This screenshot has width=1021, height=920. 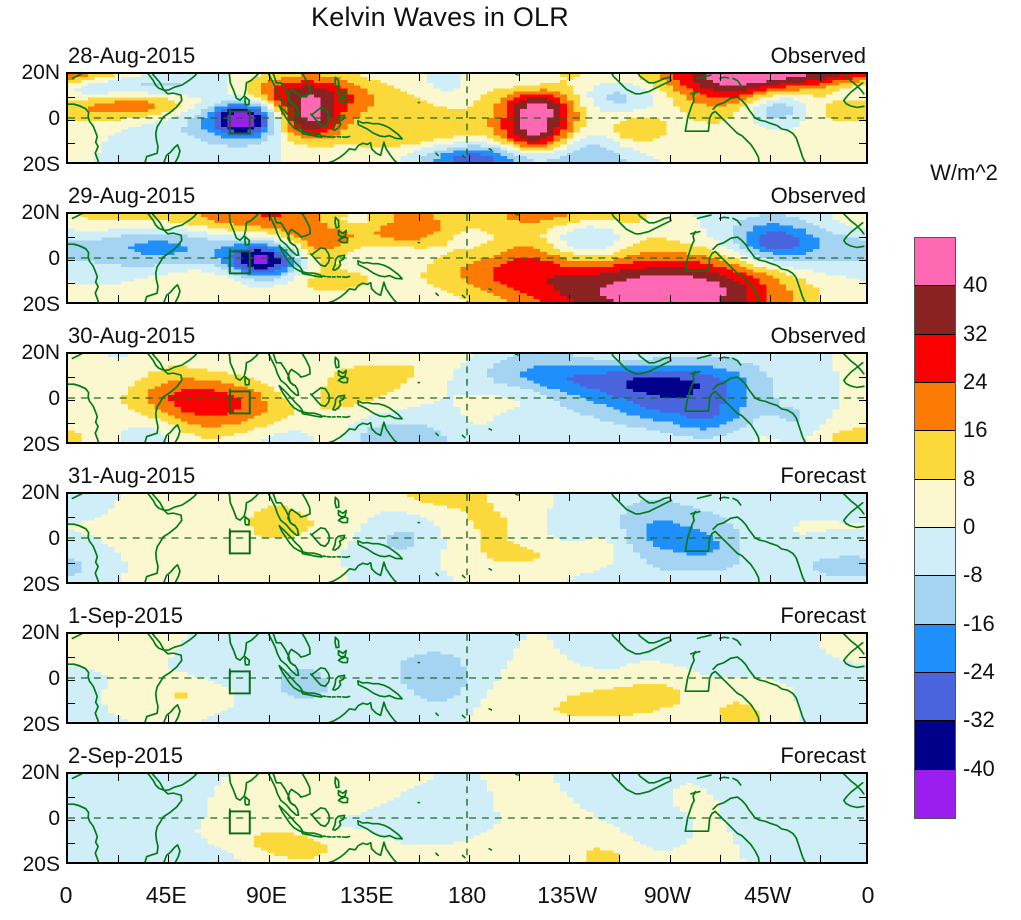 I want to click on x-axis-label: 90W, so click(x=667, y=895).